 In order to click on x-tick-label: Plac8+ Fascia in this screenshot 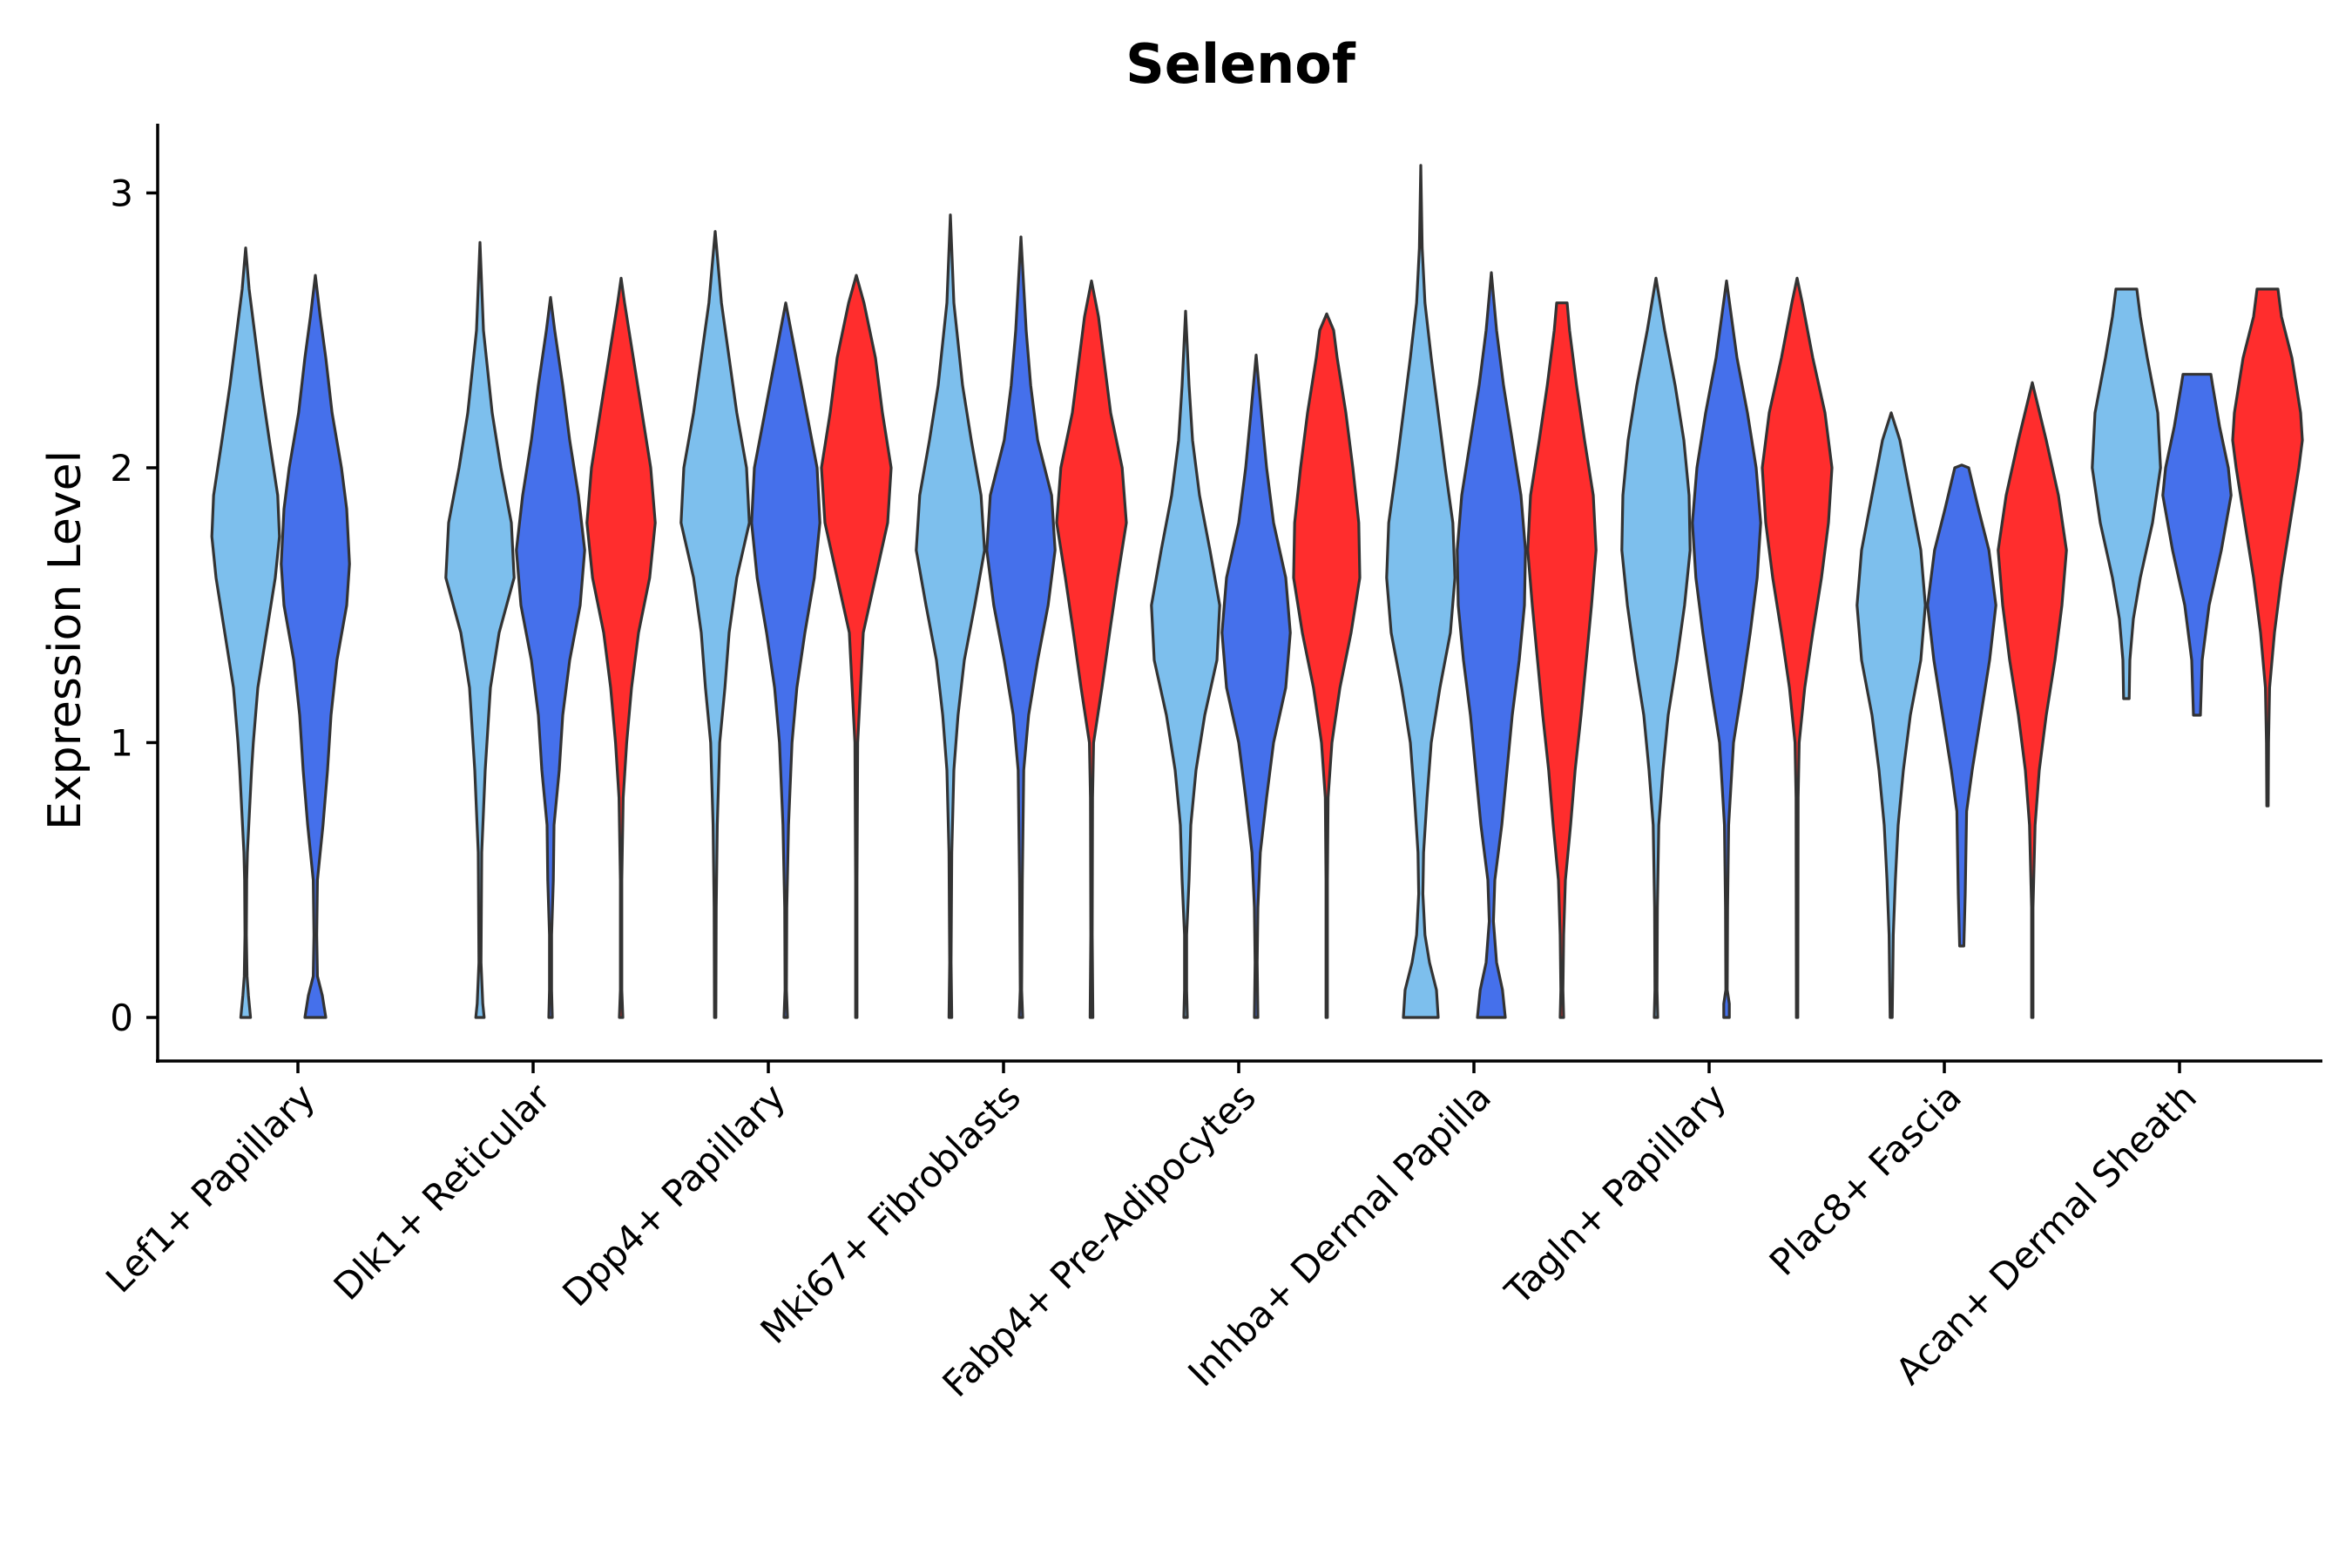, I will do `click(1865, 1179)`.